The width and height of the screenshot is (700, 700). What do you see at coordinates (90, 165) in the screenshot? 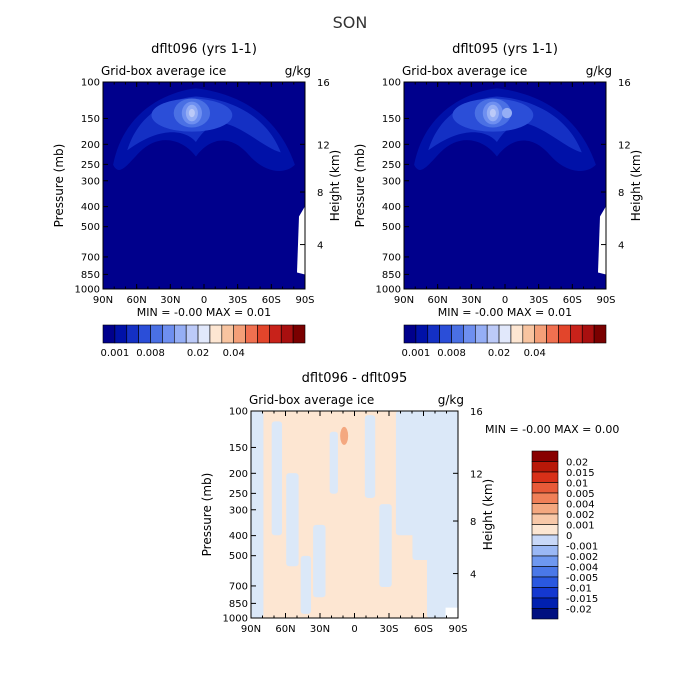
I see `y-tick-label: 250` at bounding box center [90, 165].